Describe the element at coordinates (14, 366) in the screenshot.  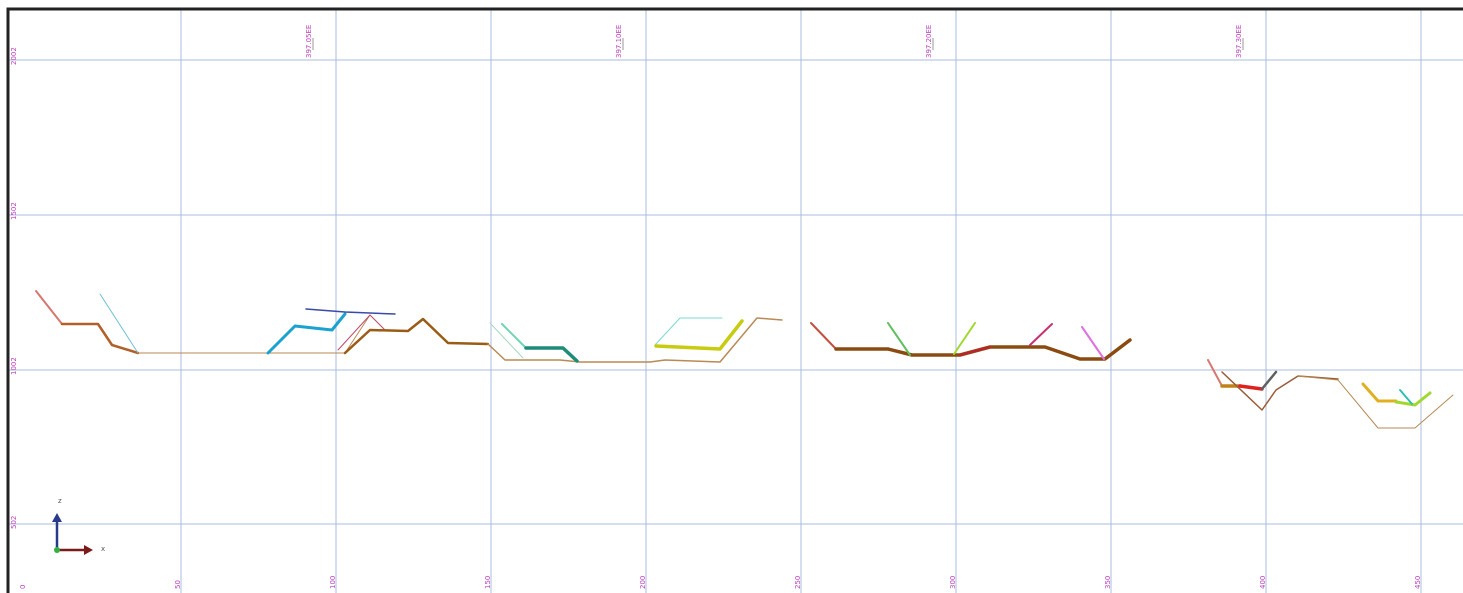
I see `y-axis-label: 1002` at that location.